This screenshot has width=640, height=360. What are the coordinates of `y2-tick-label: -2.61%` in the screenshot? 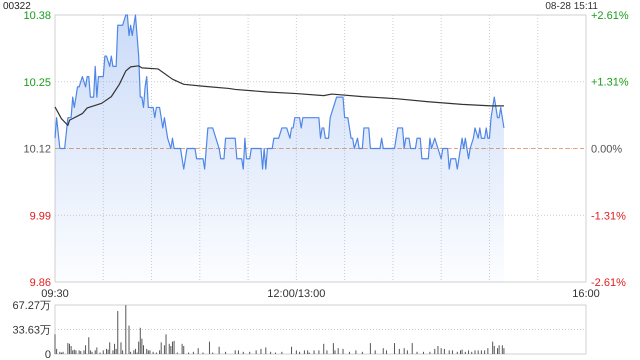 It's located at (608, 283).